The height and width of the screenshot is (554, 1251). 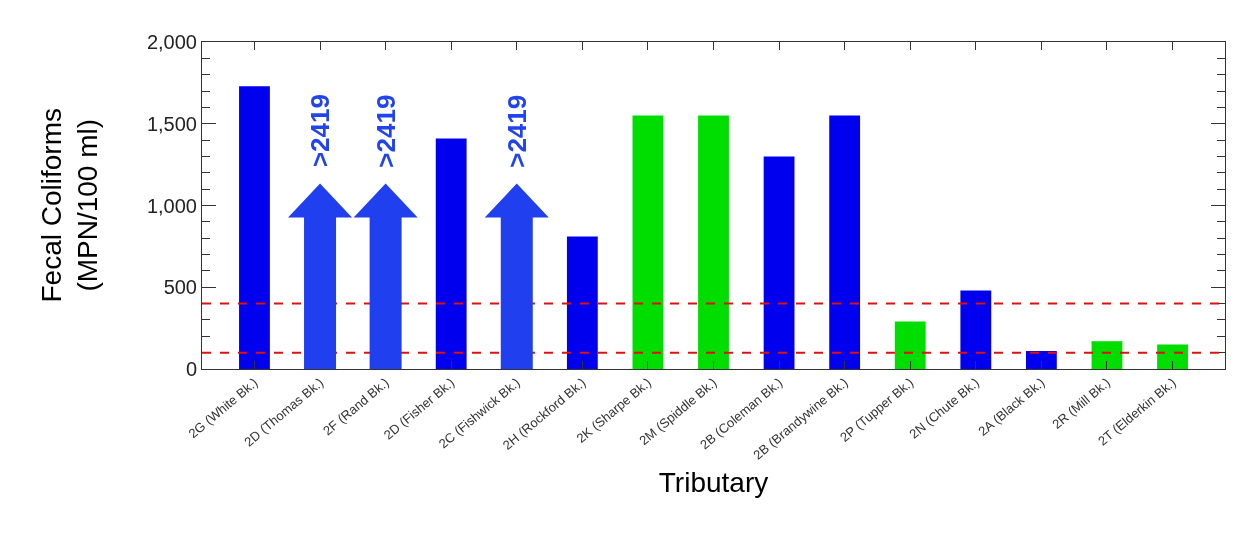 I want to click on y-tick-label: 1,500, so click(x=171, y=123).